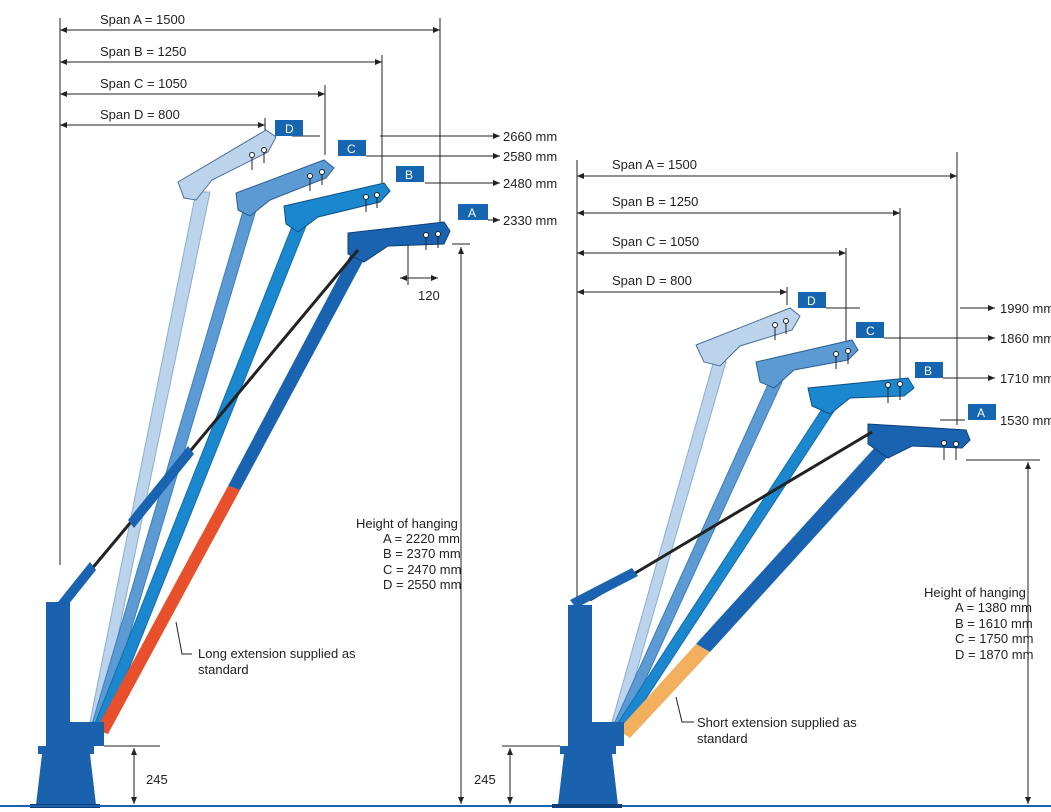 The image size is (1051, 812). What do you see at coordinates (143, 51) in the screenshot?
I see `left-span-b: Span B = 1250` at bounding box center [143, 51].